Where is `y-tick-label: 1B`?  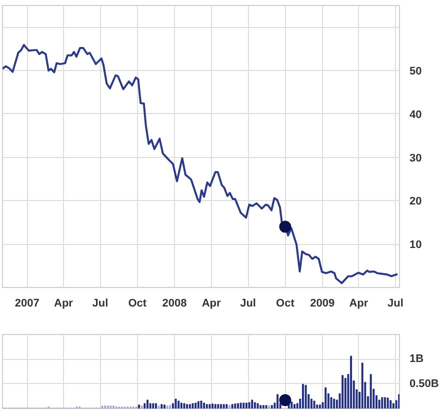
y-tick-label: 1B is located at coordinates (417, 359).